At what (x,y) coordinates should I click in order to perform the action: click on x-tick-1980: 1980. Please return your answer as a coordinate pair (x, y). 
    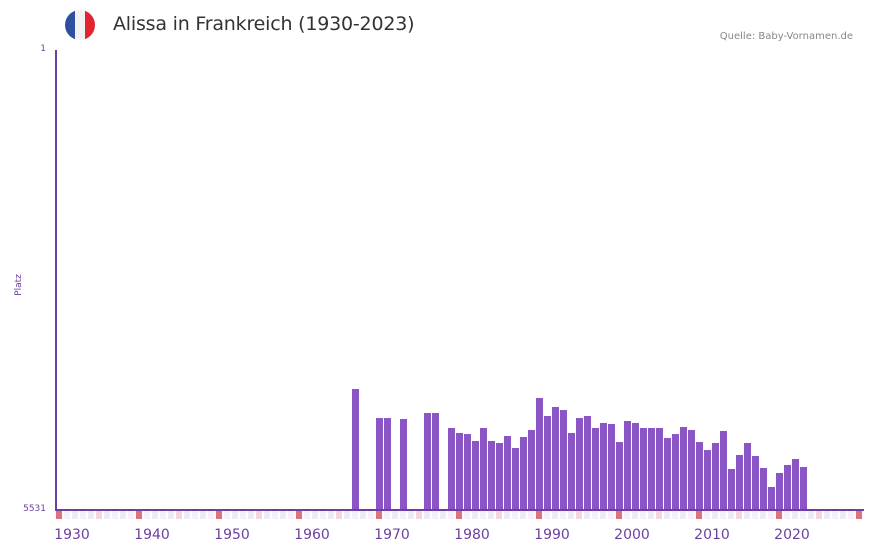
    Looking at the image, I should click on (472, 535).